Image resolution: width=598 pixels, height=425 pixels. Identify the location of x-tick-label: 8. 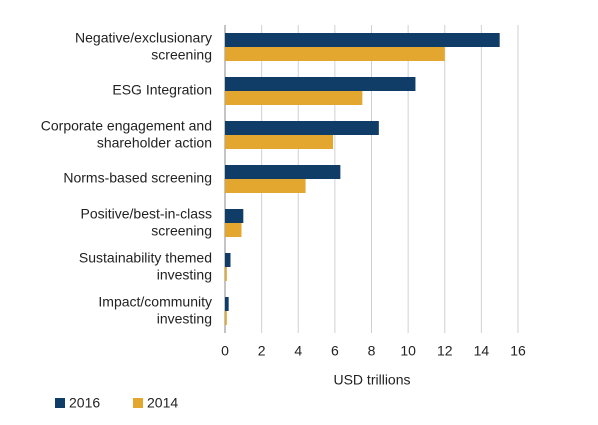
(372, 351).